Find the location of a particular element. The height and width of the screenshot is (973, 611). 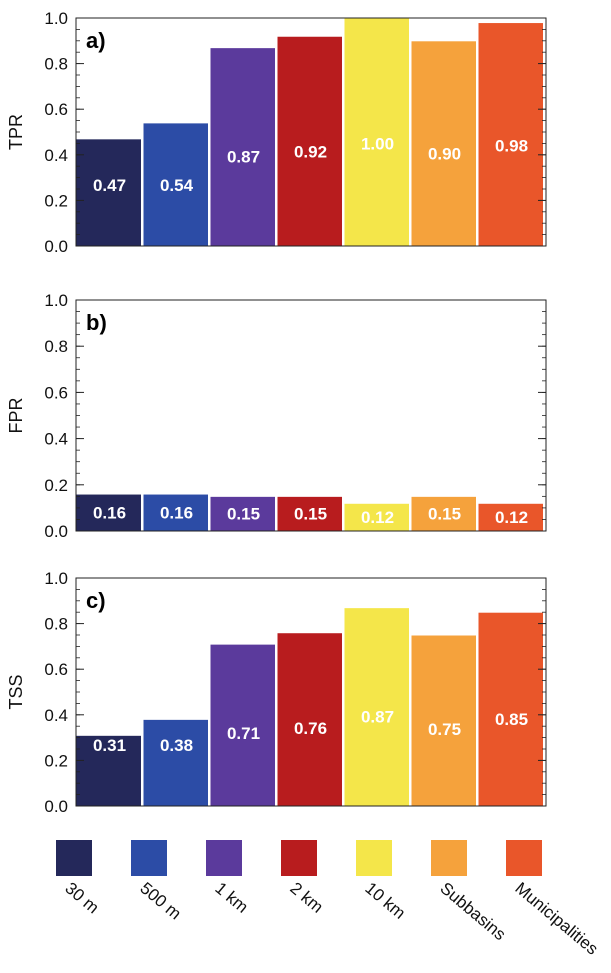

legend-label: 30 m is located at coordinates (81, 898).